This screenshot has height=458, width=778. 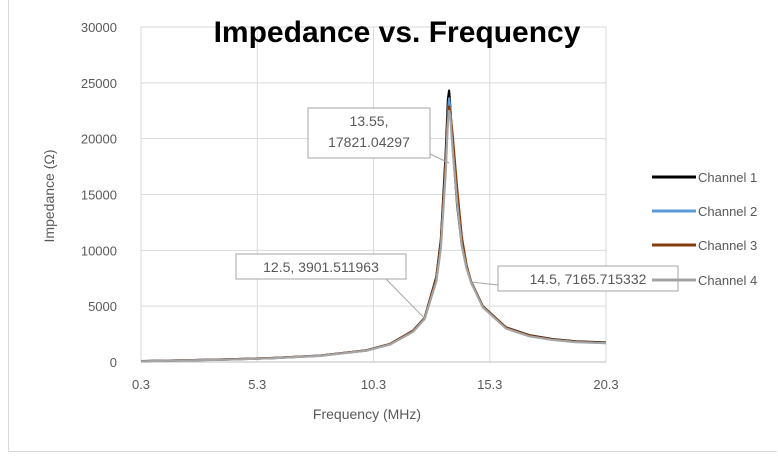 I want to click on x-tick-label: 0.3, so click(x=141, y=384).